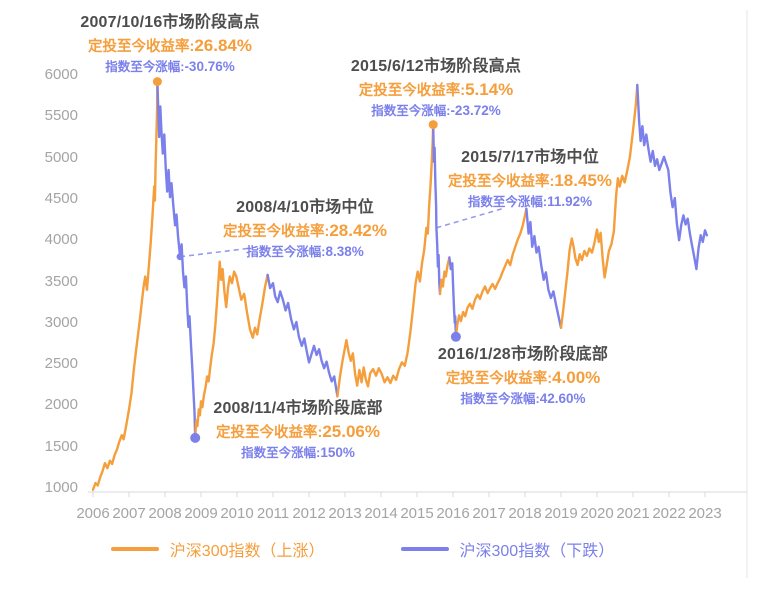  I want to click on idx-value: 8.38%, so click(344, 251).